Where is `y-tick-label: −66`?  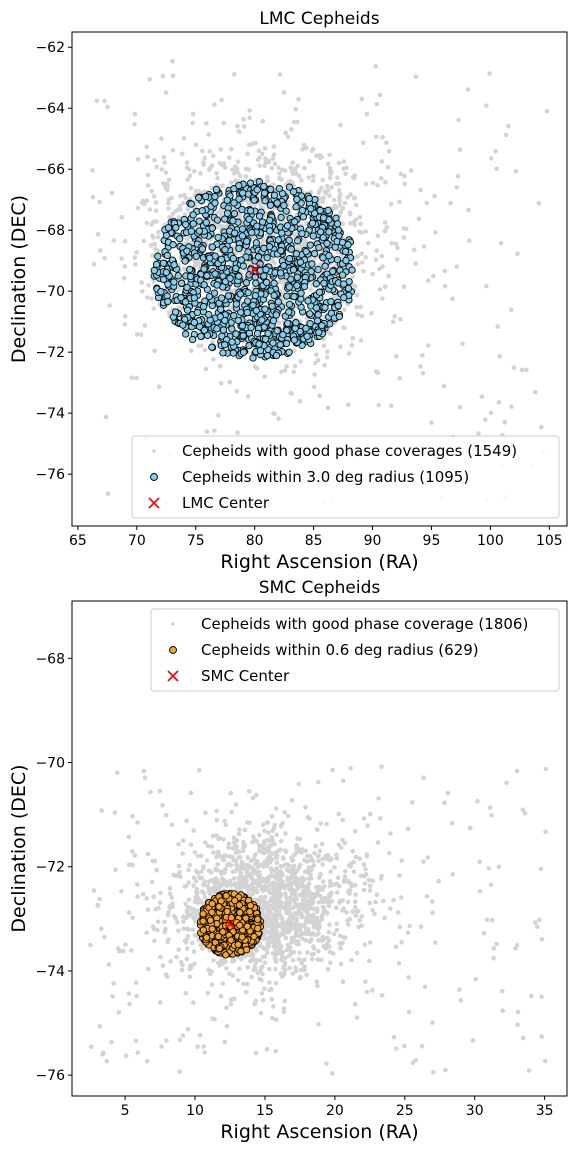
y-tick-label: −66 is located at coordinates (50, 170).